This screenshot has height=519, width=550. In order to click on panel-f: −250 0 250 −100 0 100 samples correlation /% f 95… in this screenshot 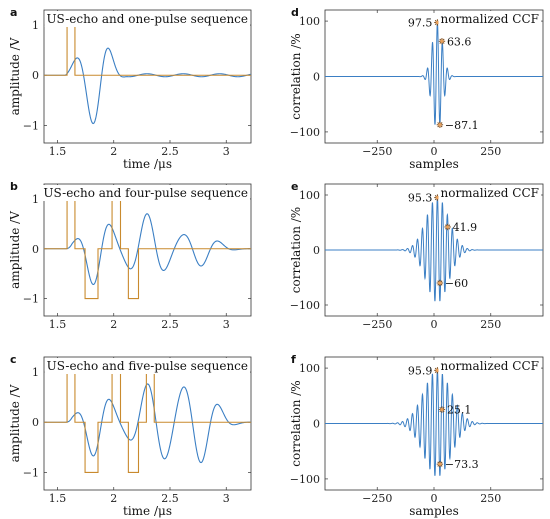, I will do `click(416, 435)`.